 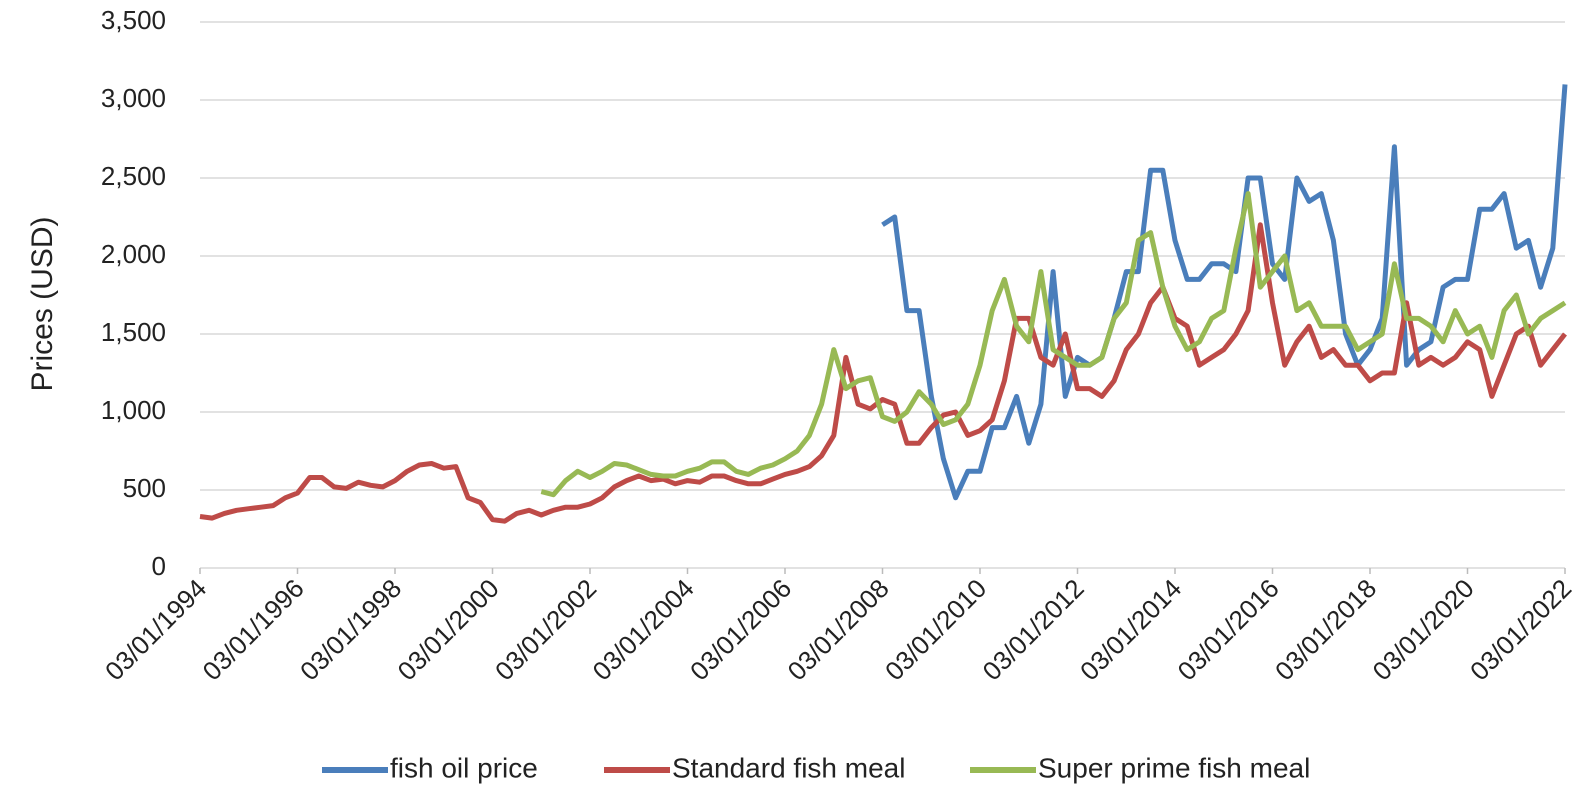 What do you see at coordinates (133, 332) in the screenshot?
I see `y-tick-label: 1,500` at bounding box center [133, 332].